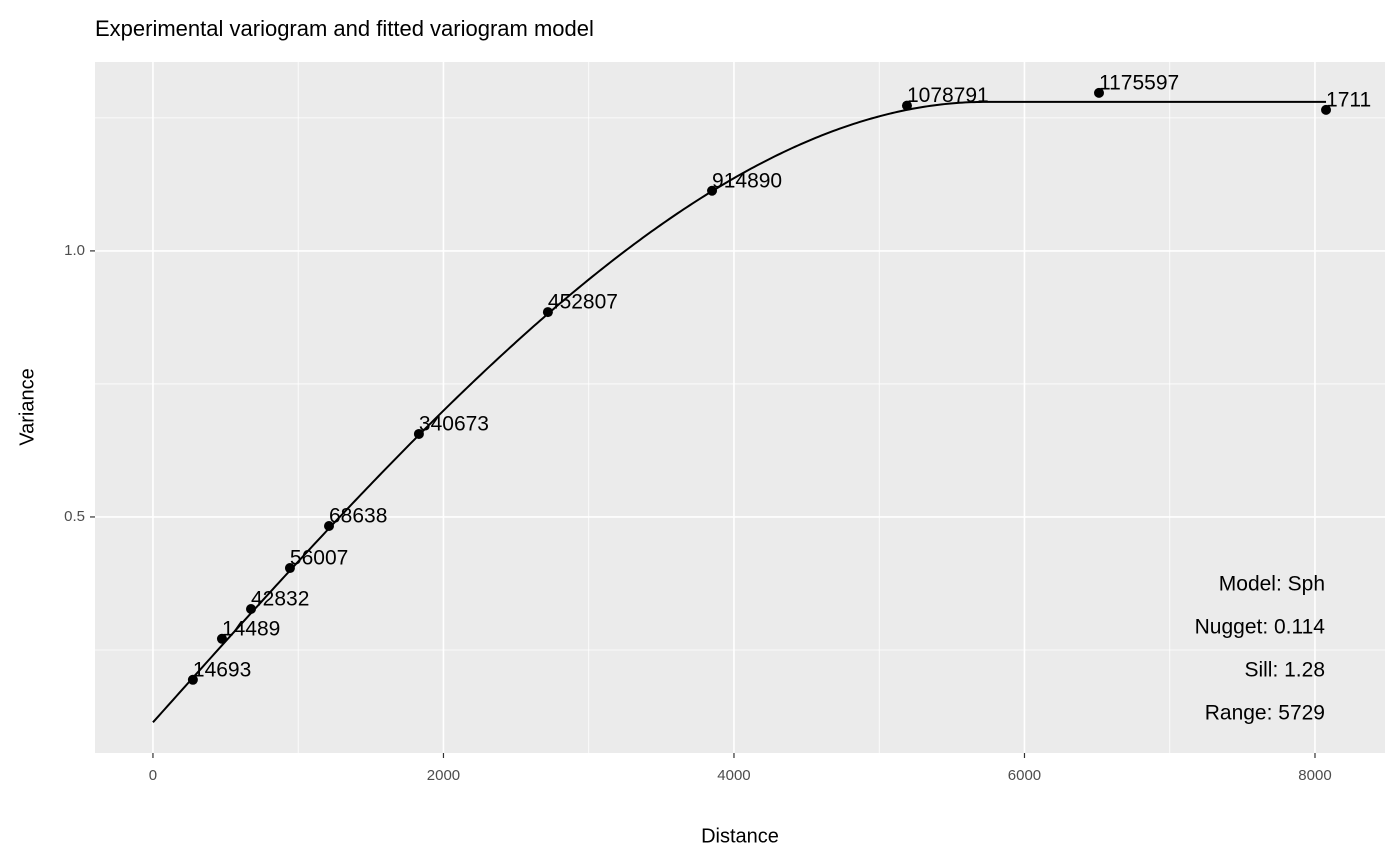 The height and width of the screenshot is (866, 1400). I want to click on point-label: 1711, so click(1348, 99).